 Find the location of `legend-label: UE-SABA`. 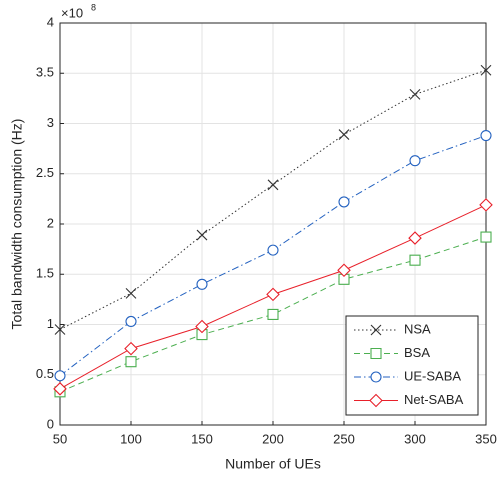

legend-label: UE-SABA is located at coordinates (432, 375).